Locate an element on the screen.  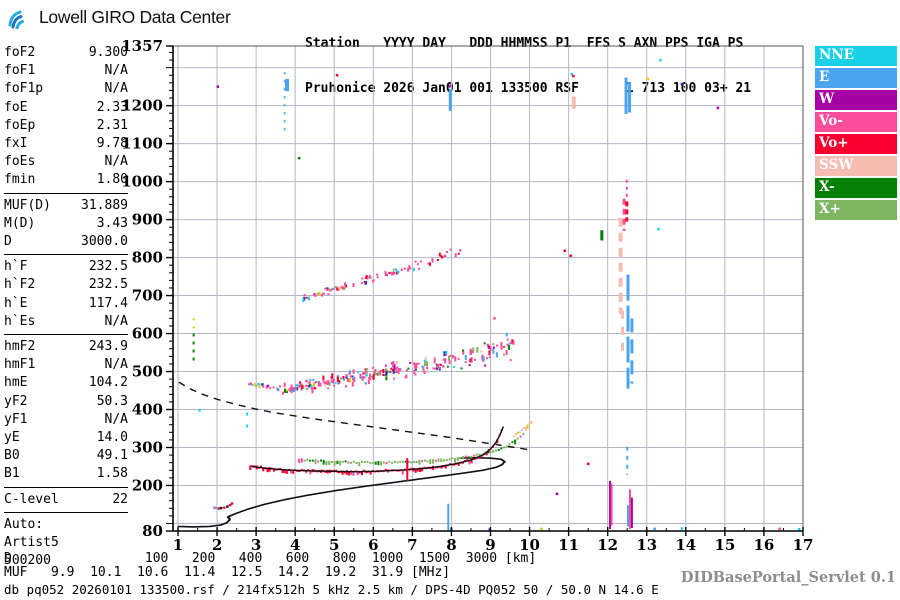
param-label: h`F is located at coordinates (16, 267).